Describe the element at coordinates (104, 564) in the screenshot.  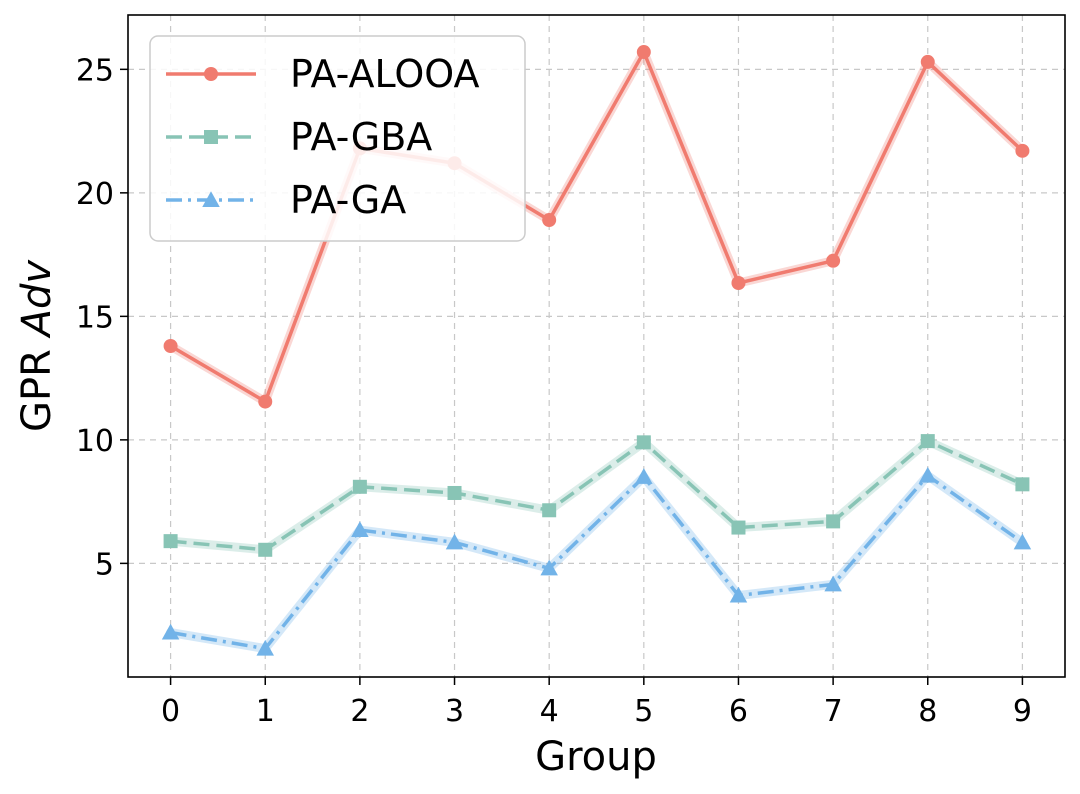
I see `y-tick-label: 5` at that location.